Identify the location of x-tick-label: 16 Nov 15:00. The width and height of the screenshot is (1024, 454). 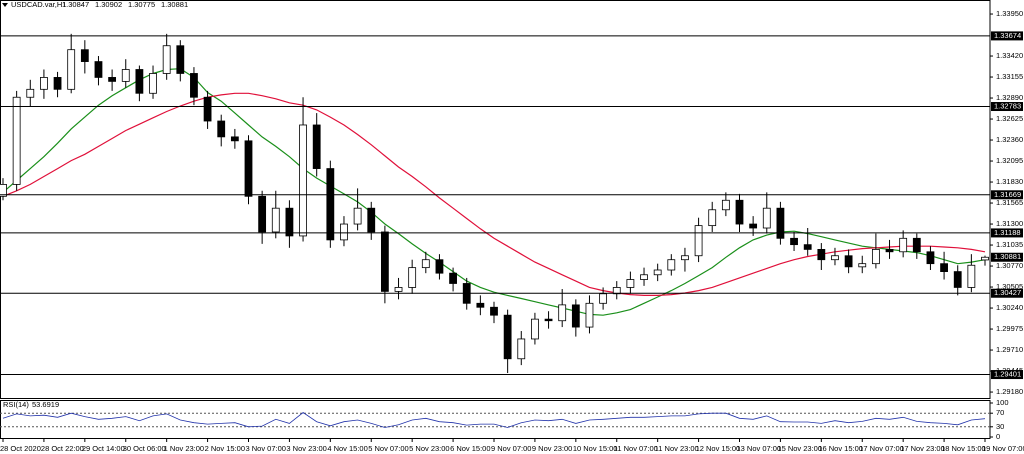
(840, 448).